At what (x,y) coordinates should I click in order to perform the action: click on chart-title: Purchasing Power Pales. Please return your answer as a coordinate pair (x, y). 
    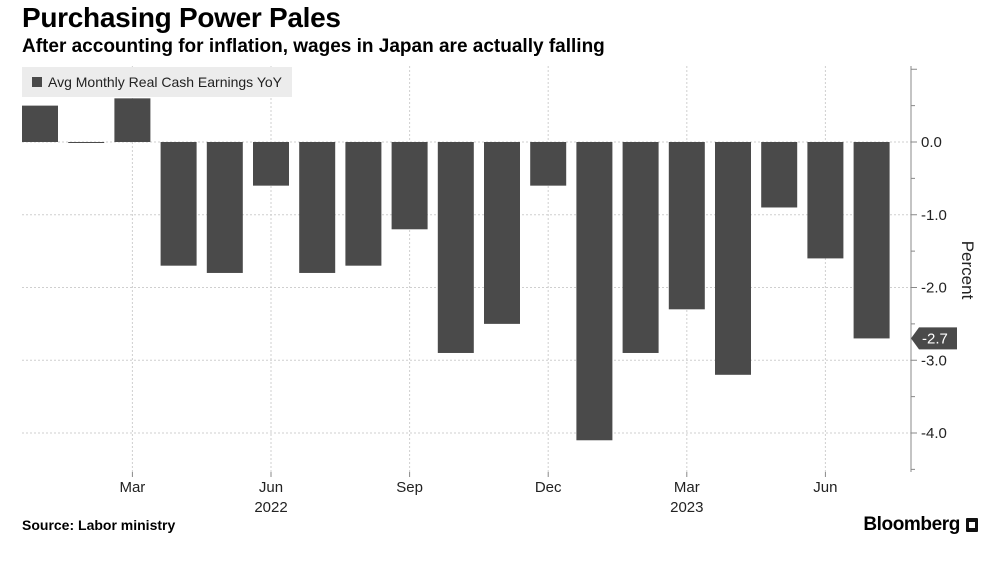
    Looking at the image, I should click on (181, 17).